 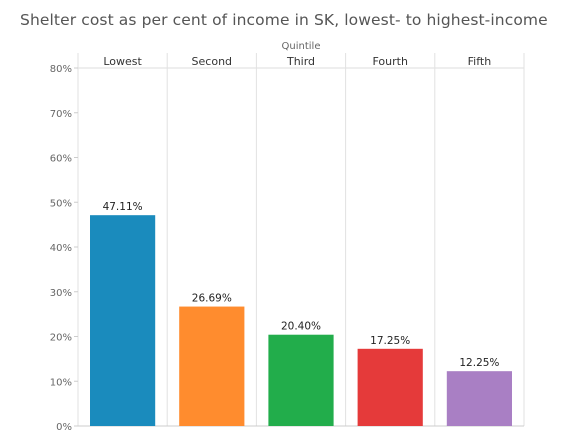 What do you see at coordinates (389, 61) in the screenshot?
I see `category-label: Fourth` at bounding box center [389, 61].